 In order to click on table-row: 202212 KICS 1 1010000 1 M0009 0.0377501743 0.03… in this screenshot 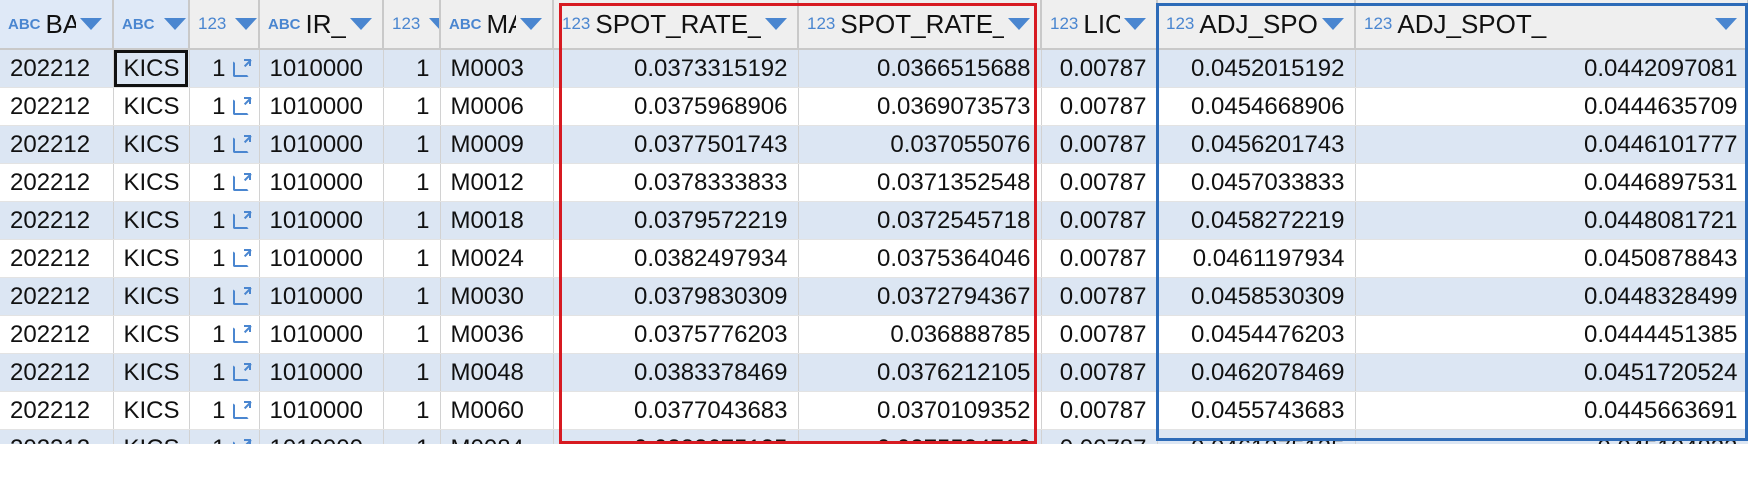, I will do `click(874, 144)`.